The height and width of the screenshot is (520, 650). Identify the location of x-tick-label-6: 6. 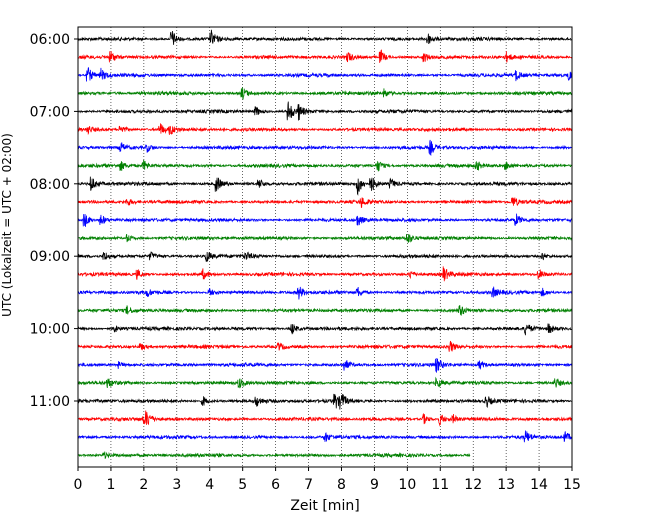
(275, 485).